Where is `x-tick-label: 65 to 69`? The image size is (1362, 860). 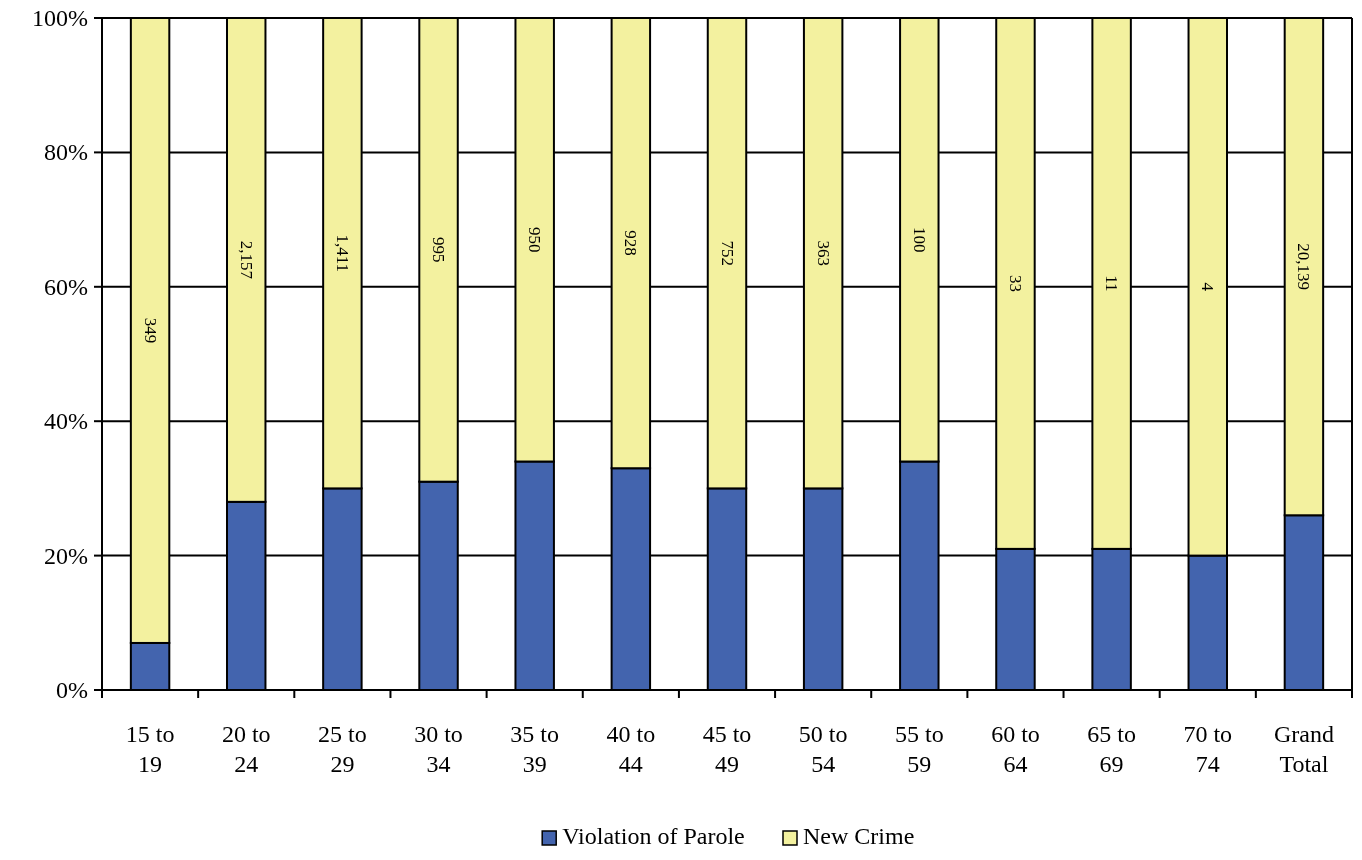 x-tick-label: 65 to 69 is located at coordinates (1111, 749).